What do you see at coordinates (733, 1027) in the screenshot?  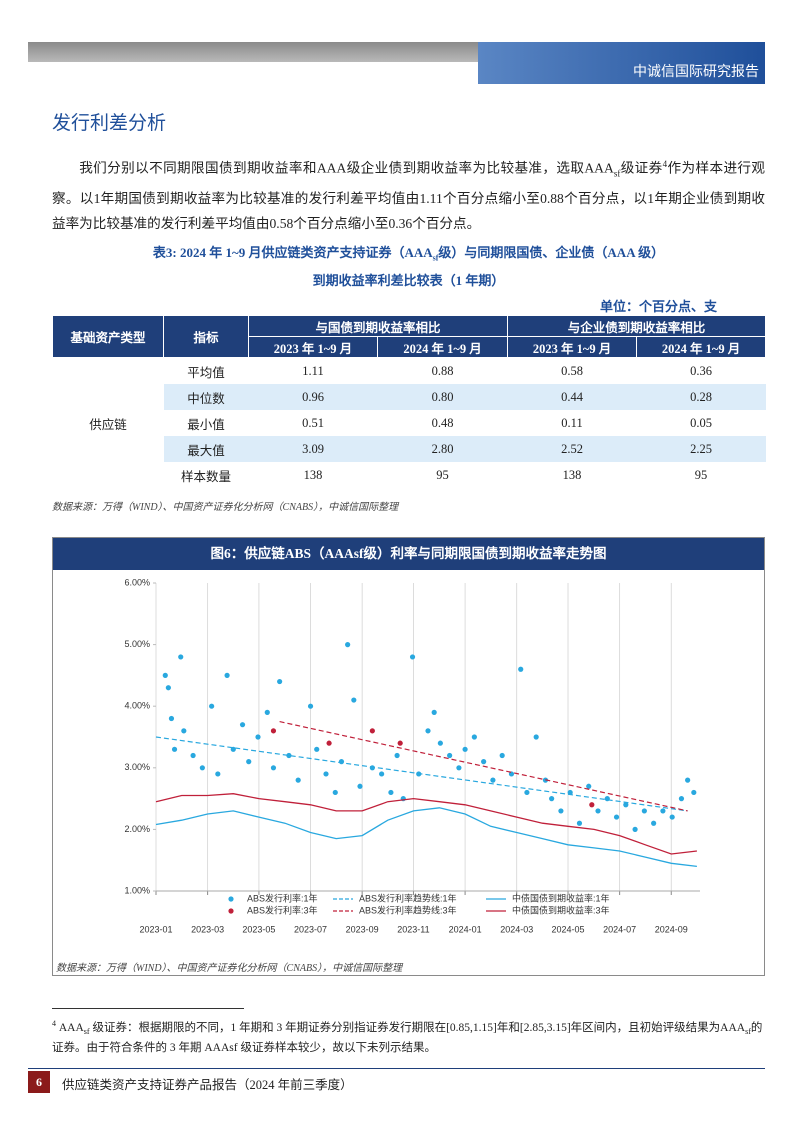 I see `text: AAA` at bounding box center [733, 1027].